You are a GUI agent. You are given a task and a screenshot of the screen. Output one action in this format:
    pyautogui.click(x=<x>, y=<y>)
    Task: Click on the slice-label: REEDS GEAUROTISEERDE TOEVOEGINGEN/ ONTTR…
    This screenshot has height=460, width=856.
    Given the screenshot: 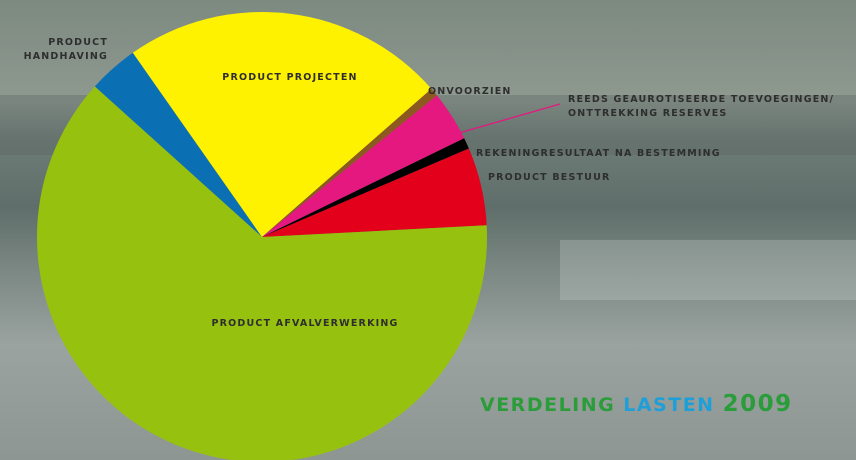 What is the action you would take?
    pyautogui.click(x=701, y=106)
    